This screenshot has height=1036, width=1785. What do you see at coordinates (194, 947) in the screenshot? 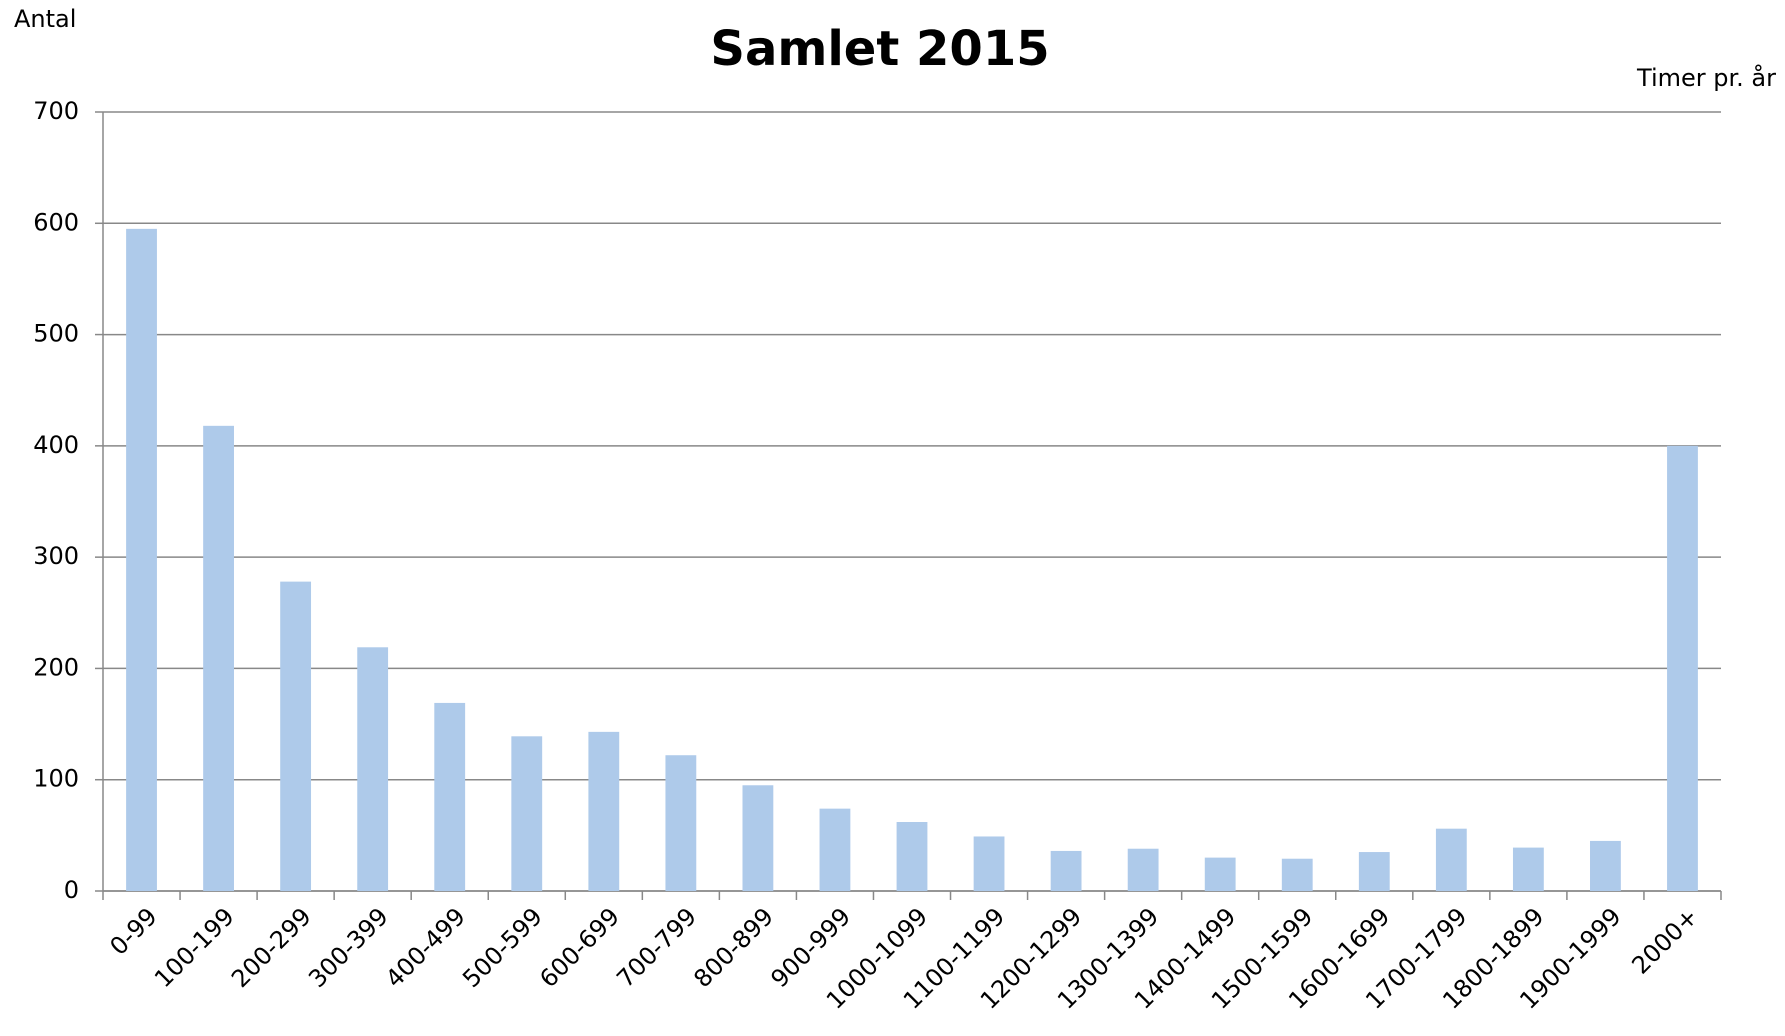
I see `x-tick-label: 100-199` at bounding box center [194, 947].